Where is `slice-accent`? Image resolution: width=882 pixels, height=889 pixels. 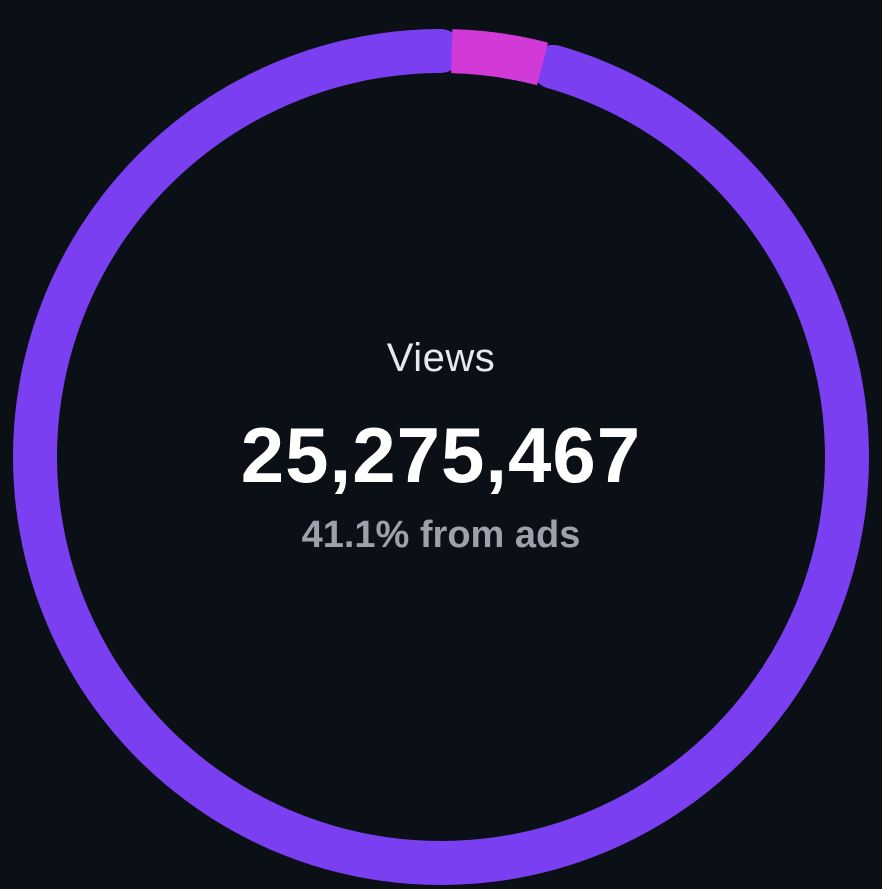
slice-accent is located at coordinates (499, 57).